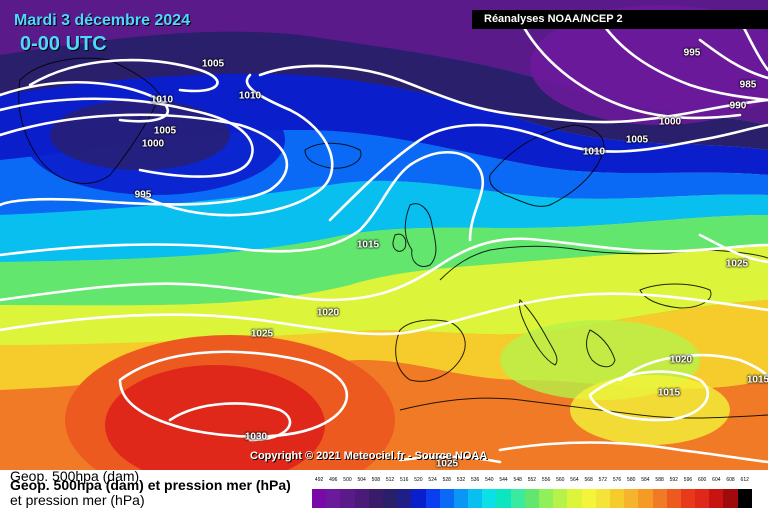 Image resolution: width=768 pixels, height=512 pixels. I want to click on scale-value: 588, so click(659, 480).